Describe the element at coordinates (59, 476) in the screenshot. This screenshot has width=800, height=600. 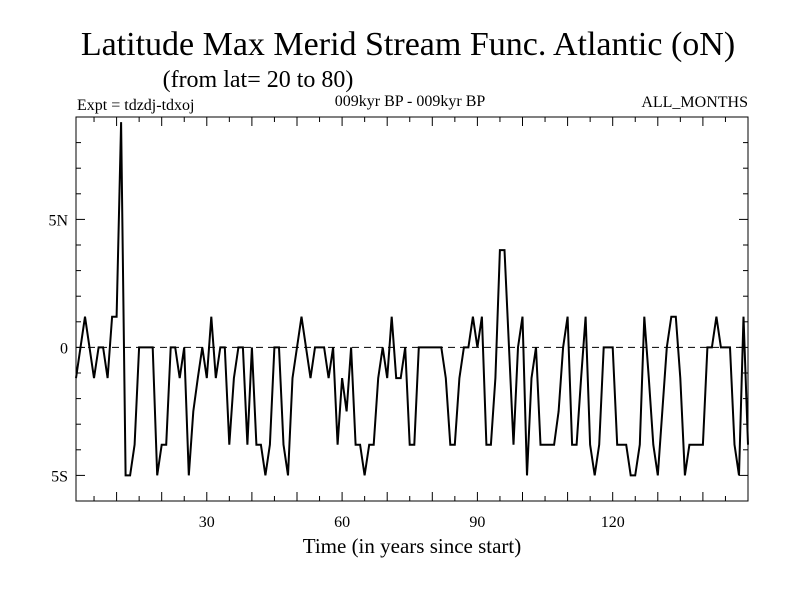
I see `y-tick-label: 5S` at that location.